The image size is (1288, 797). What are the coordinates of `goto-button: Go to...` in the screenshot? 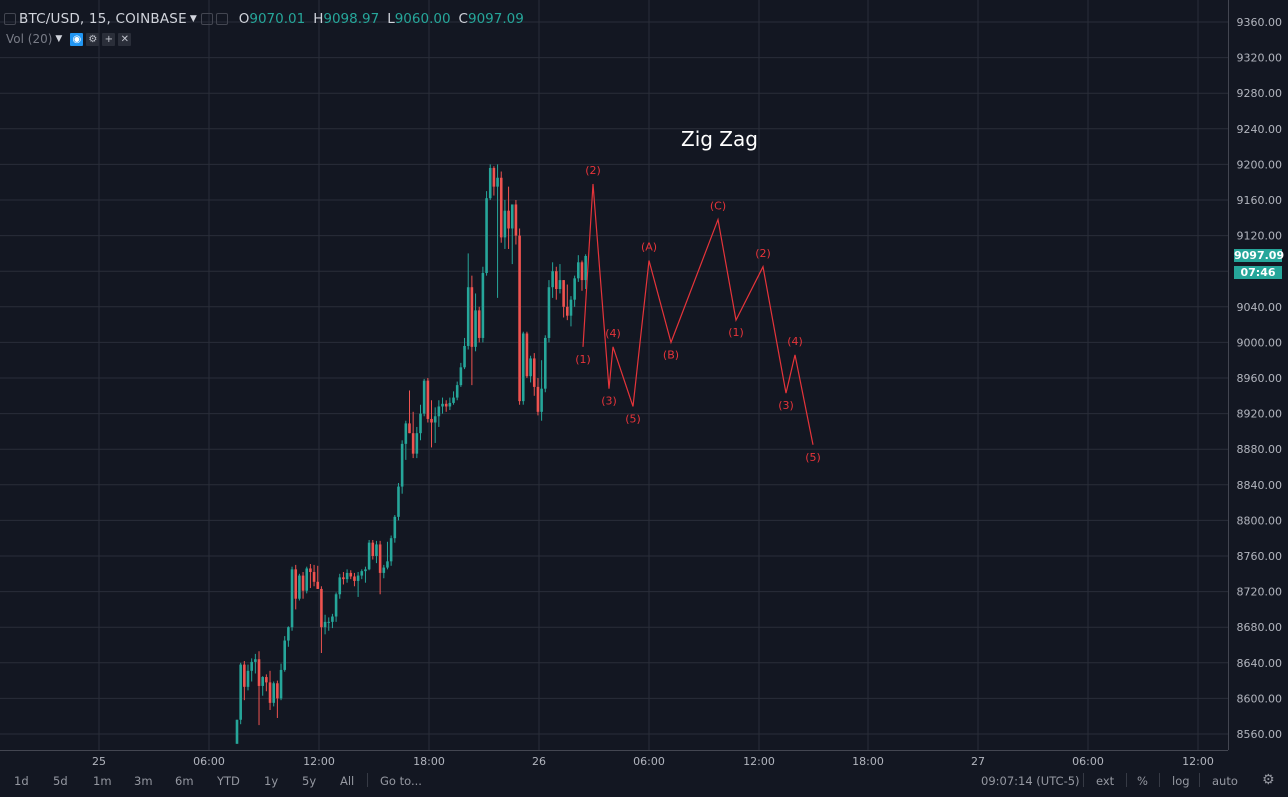 It's located at (401, 781).